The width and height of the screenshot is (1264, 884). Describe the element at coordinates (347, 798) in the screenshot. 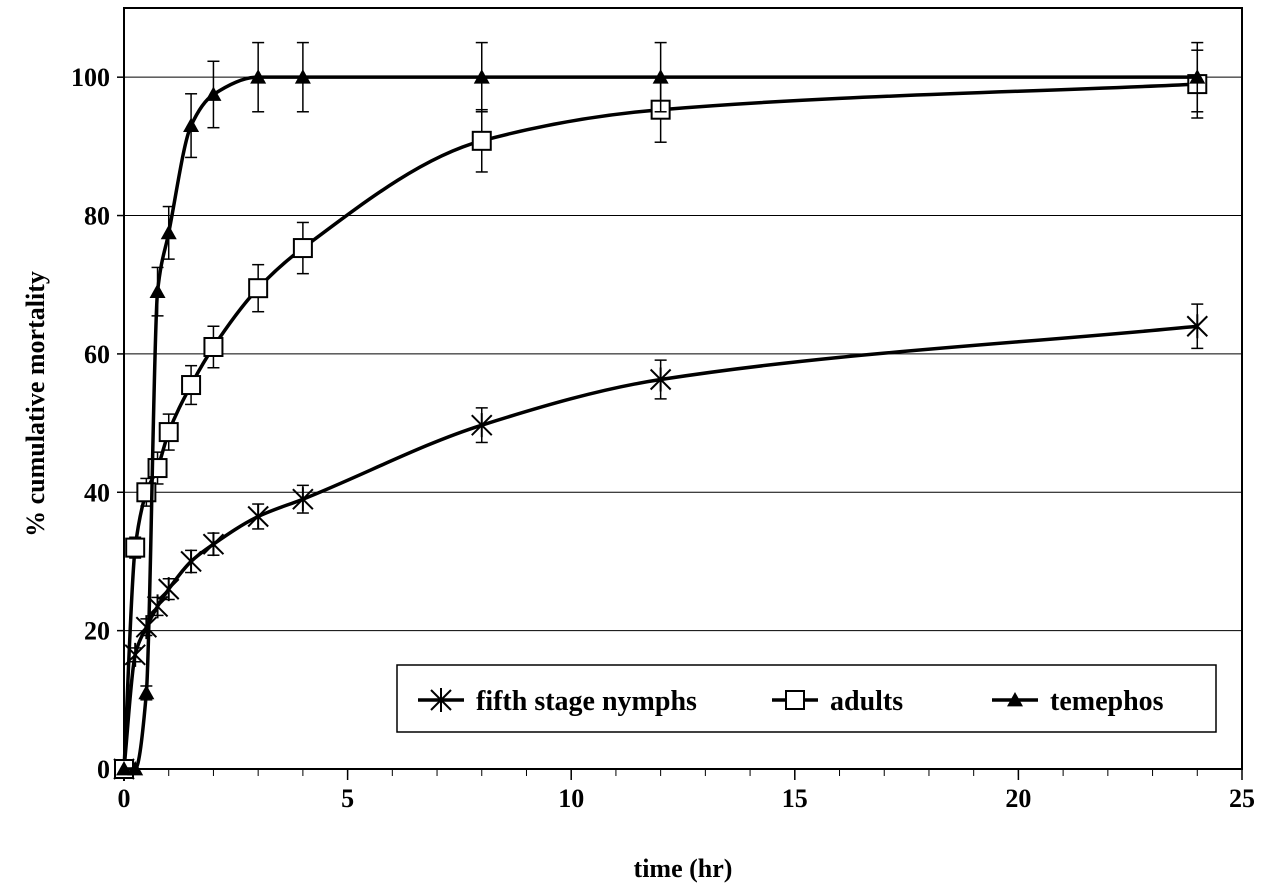

I see `x-tick-label: 5` at that location.